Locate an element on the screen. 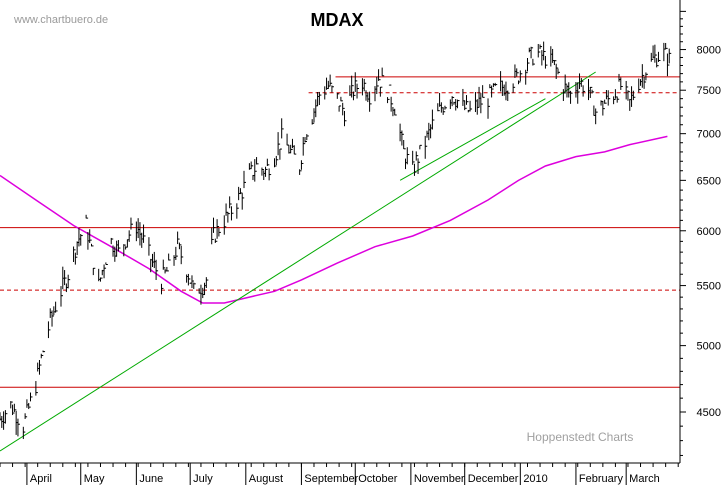 This screenshot has height=485, width=723. y-tick-label: 4500 is located at coordinates (709, 413).